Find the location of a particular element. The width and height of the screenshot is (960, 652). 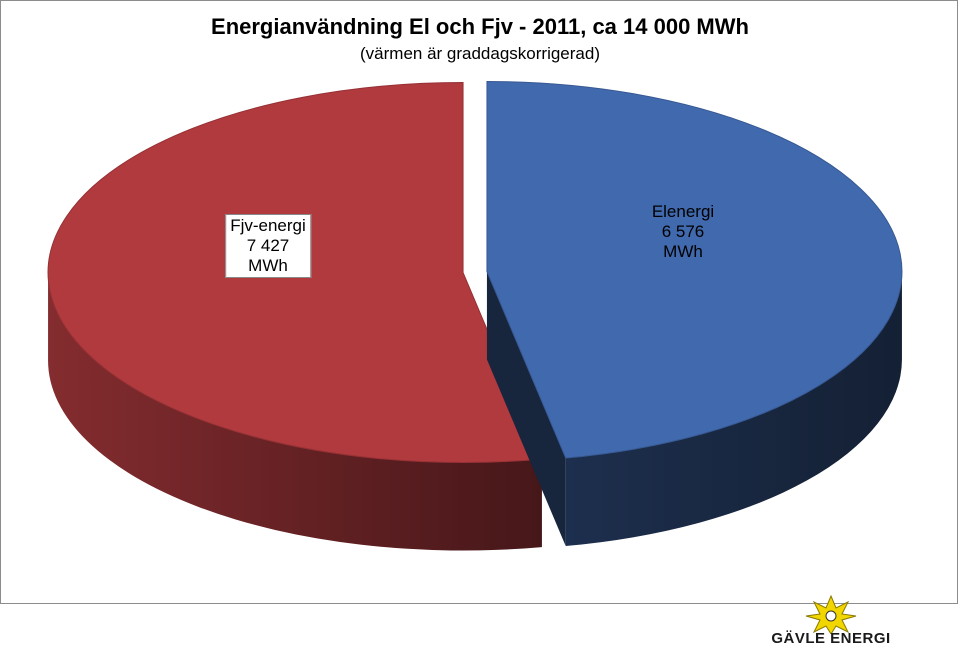

chart-subtitle: (värmen är graddagskorrigerad) is located at coordinates (480, 53).